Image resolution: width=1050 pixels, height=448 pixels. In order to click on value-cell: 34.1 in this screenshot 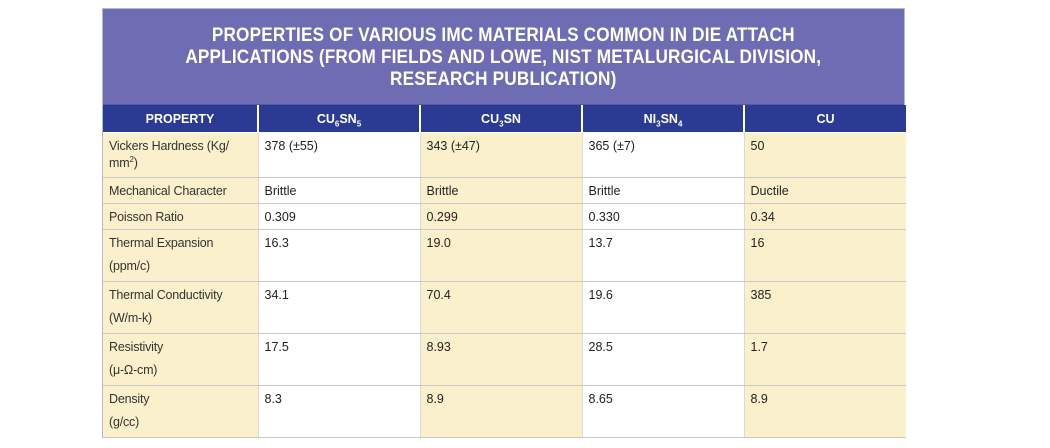, I will do `click(339, 307)`.